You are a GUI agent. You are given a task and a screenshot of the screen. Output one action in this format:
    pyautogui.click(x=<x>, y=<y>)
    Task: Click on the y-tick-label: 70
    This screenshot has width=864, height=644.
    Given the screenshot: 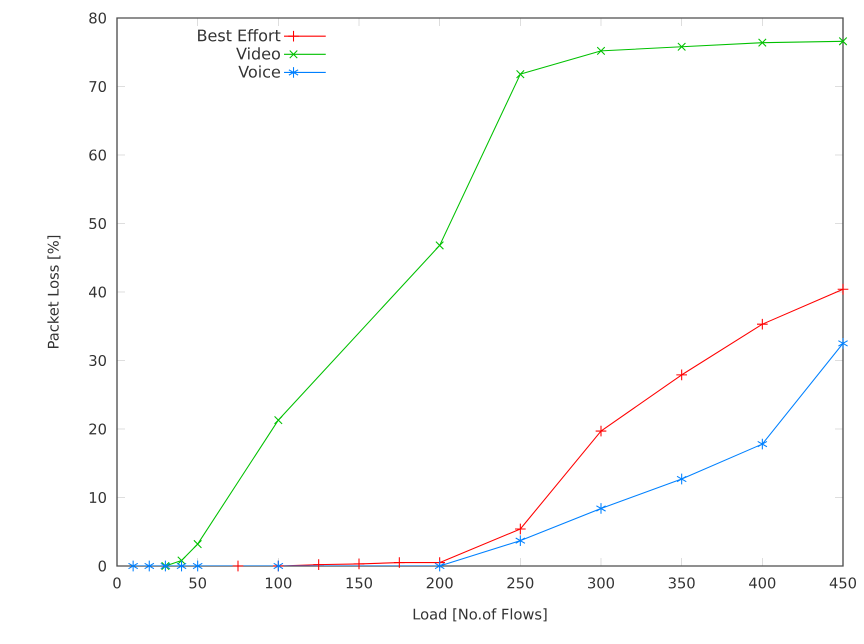 What is the action you would take?
    pyautogui.click(x=98, y=86)
    